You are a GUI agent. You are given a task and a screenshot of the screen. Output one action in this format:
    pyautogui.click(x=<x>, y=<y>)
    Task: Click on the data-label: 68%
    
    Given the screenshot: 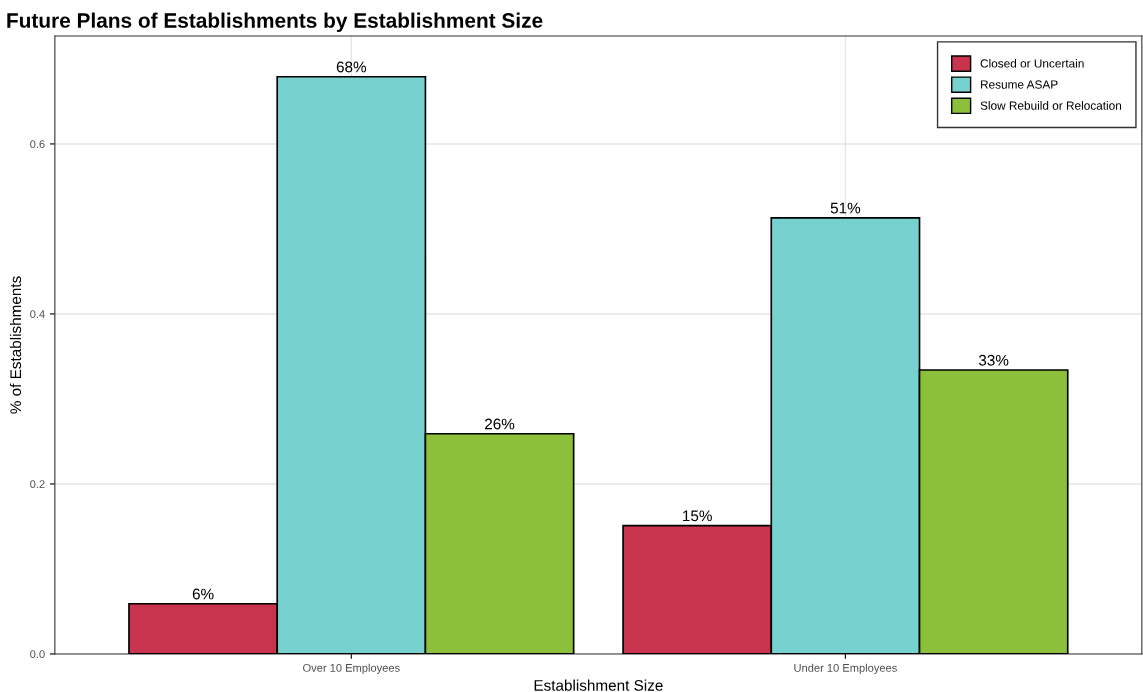 What is the action you would take?
    pyautogui.click(x=351, y=67)
    